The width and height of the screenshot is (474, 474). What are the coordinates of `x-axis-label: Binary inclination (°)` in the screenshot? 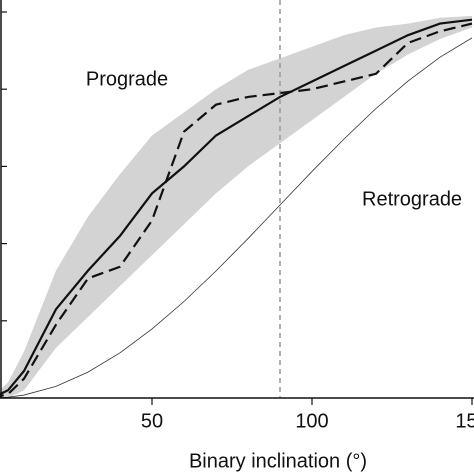 It's located at (278, 461).